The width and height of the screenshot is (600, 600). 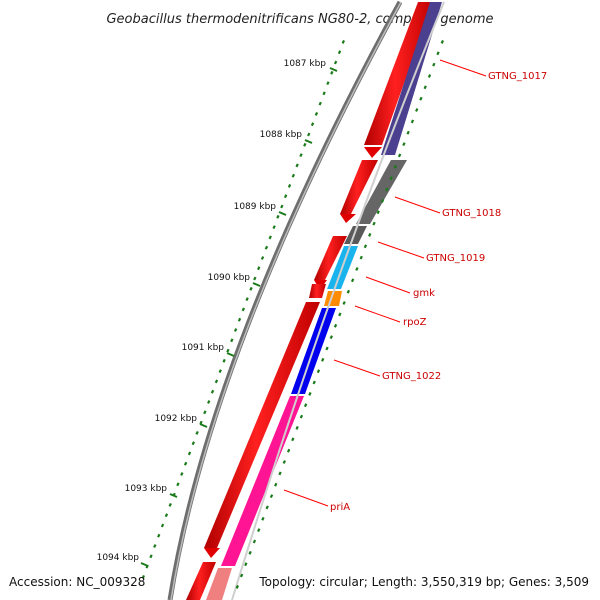 What do you see at coordinates (411, 376) in the screenshot?
I see `gene-label-gtng-1022: GTNG_1022` at bounding box center [411, 376].